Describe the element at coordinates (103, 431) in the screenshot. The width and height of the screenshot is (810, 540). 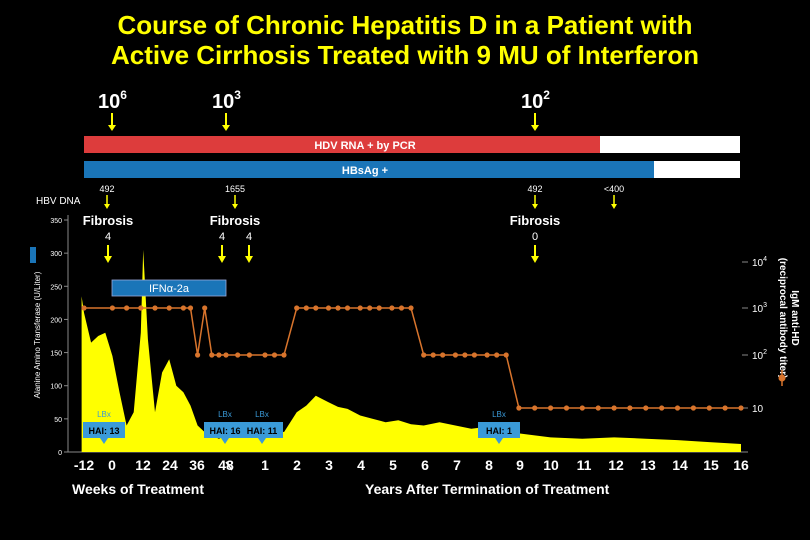
I see `hai-label: HAI: 13` at that location.